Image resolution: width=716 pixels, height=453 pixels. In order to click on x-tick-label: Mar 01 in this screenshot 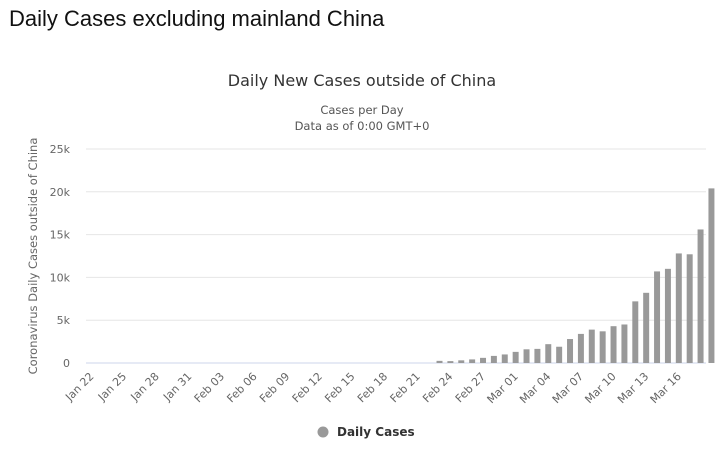, I will do `click(503, 388)`.